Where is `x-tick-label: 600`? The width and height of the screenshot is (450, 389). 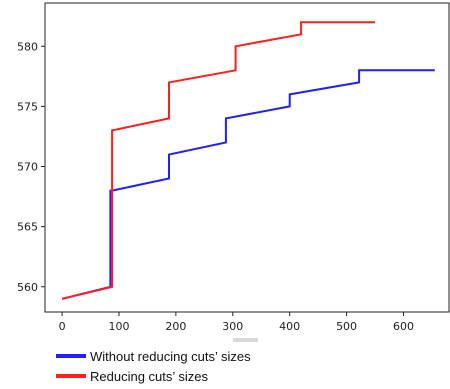 x-tick-label: 600 is located at coordinates (403, 326).